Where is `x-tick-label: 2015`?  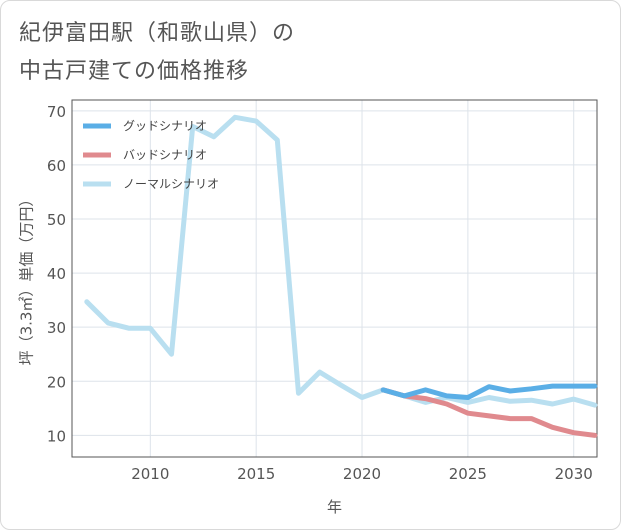 x-tick-label: 2015 is located at coordinates (256, 474).